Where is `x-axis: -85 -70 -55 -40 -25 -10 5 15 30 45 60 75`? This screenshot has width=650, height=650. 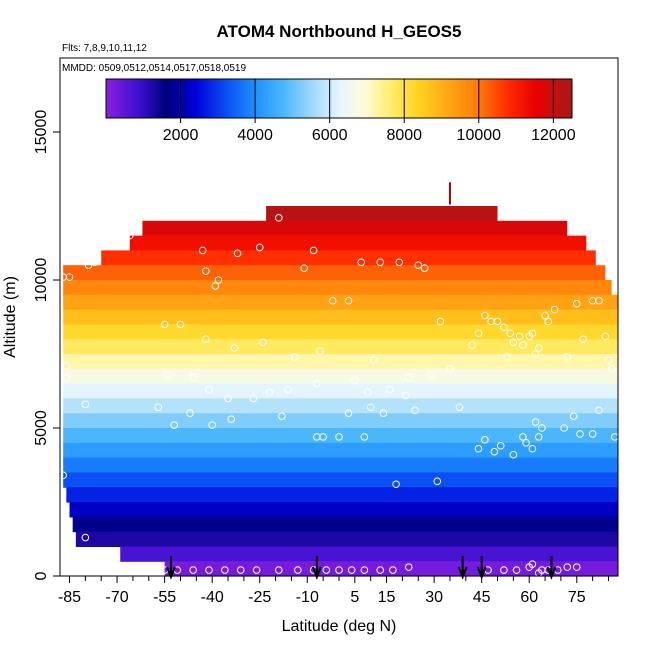
x-axis: -85 -70 -55 -40 -25 -10 5 15 30 45 60 75 is located at coordinates (333, 591).